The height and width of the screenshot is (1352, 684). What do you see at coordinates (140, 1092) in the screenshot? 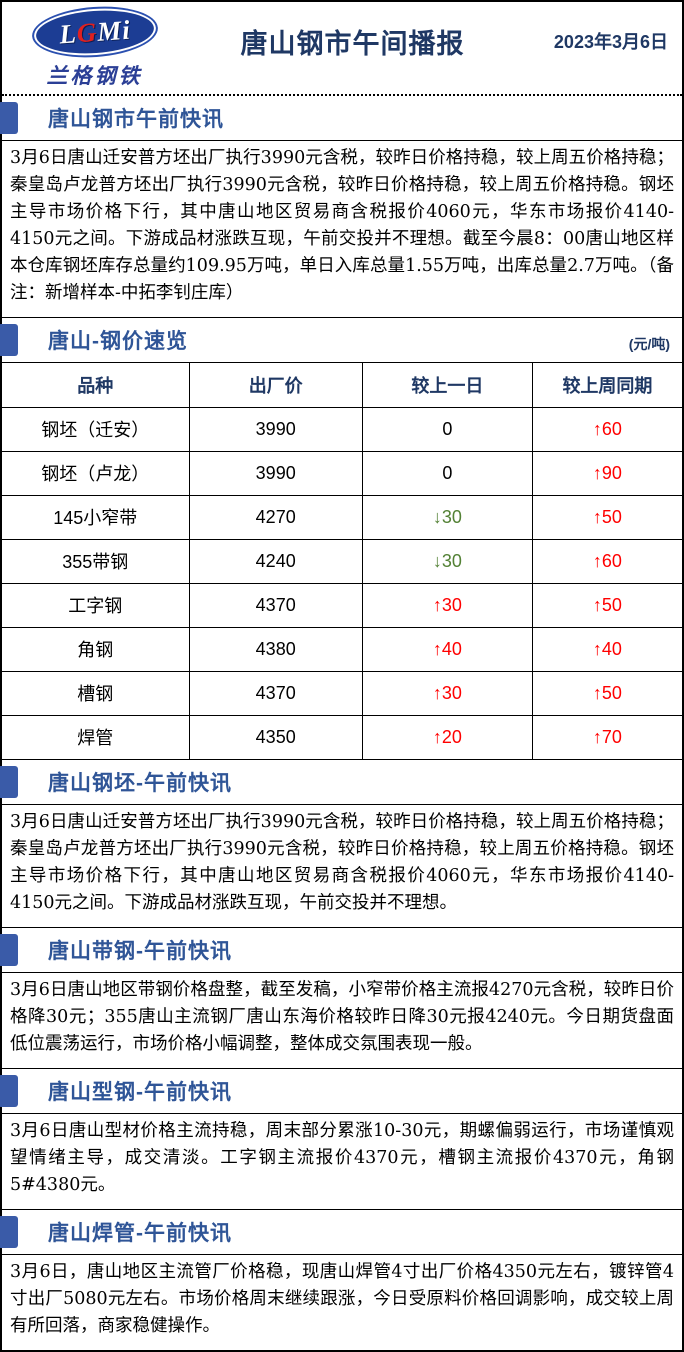
I see `section-title: 唐山型钢-午前快讯` at bounding box center [140, 1092].